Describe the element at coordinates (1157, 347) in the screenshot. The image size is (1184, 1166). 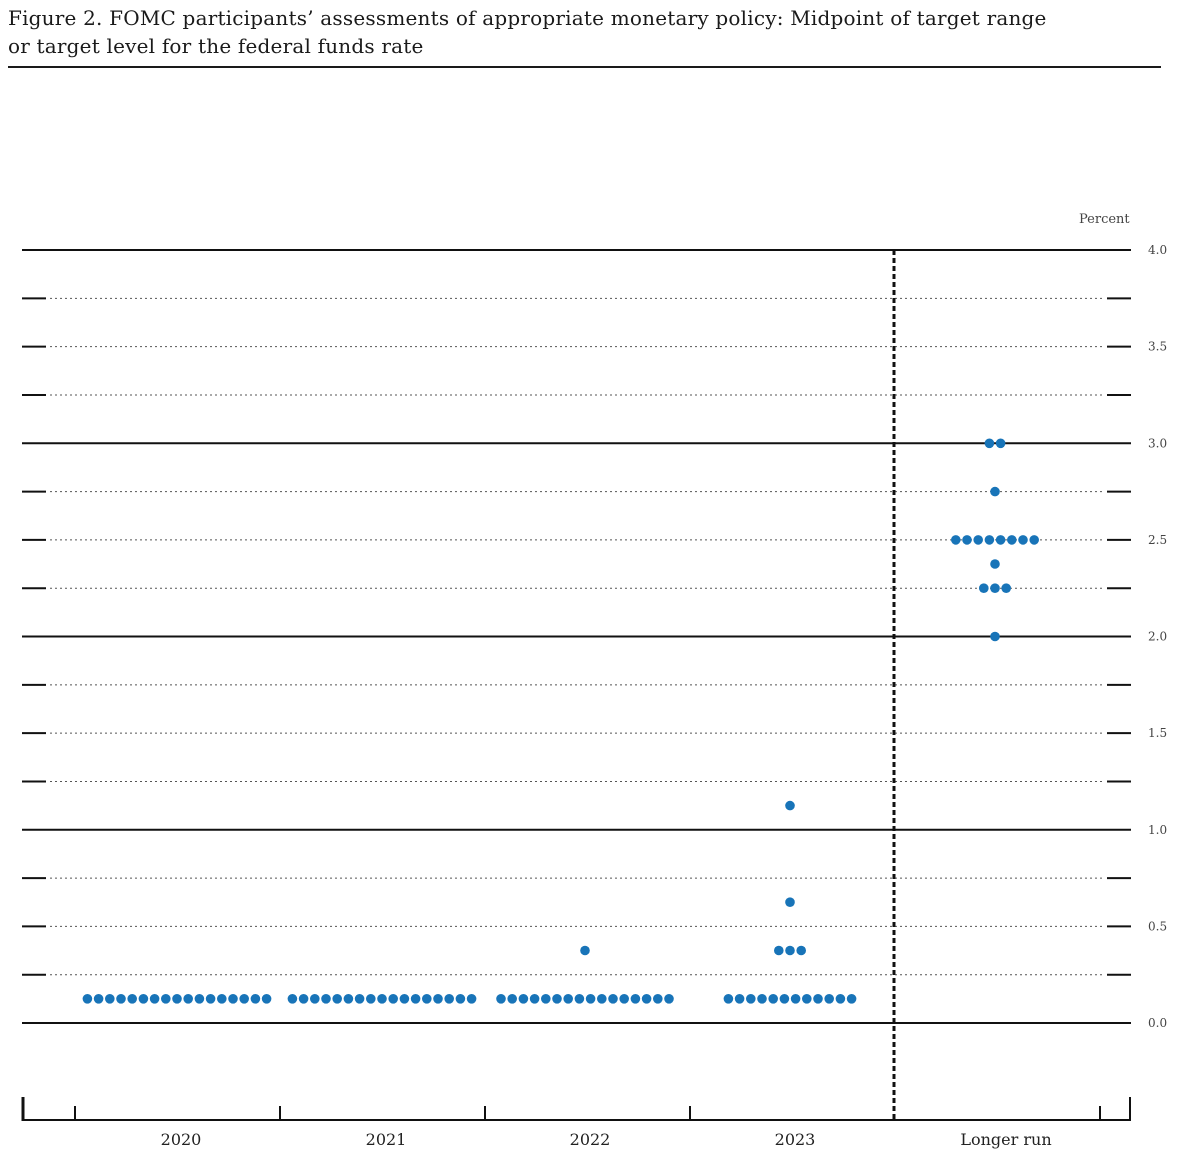
I see `y-tick-label: 3.5` at that location.